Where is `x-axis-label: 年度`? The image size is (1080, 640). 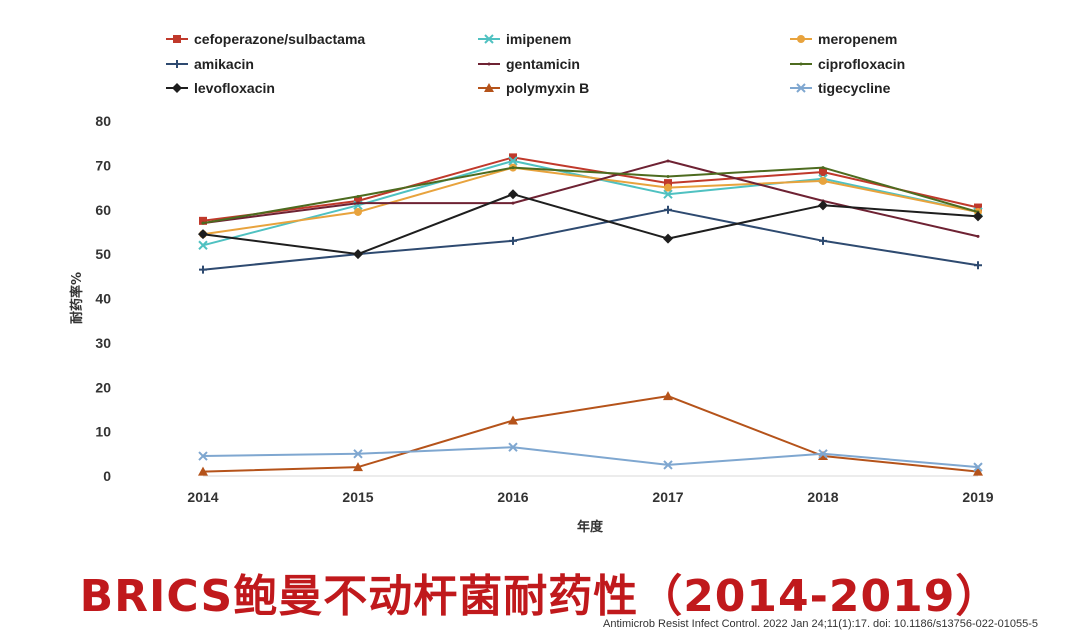
x-axis-label: 年度 is located at coordinates (590, 527).